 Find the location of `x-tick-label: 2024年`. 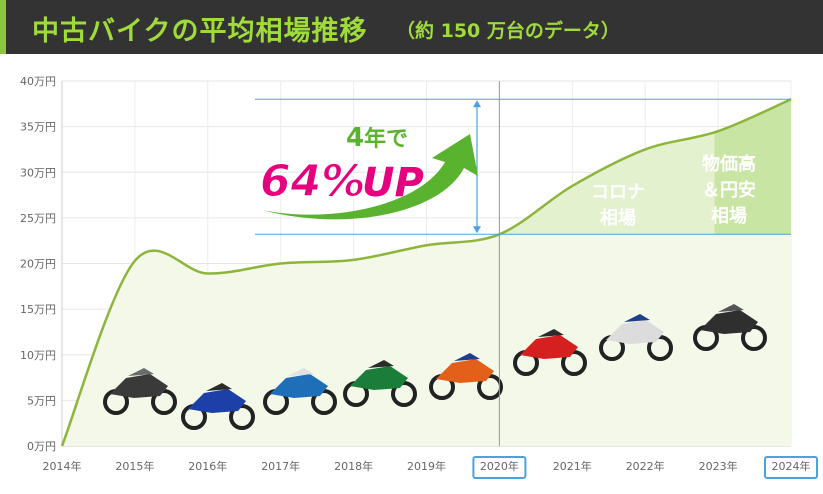

x-tick-label: 2024年 is located at coordinates (791, 466).